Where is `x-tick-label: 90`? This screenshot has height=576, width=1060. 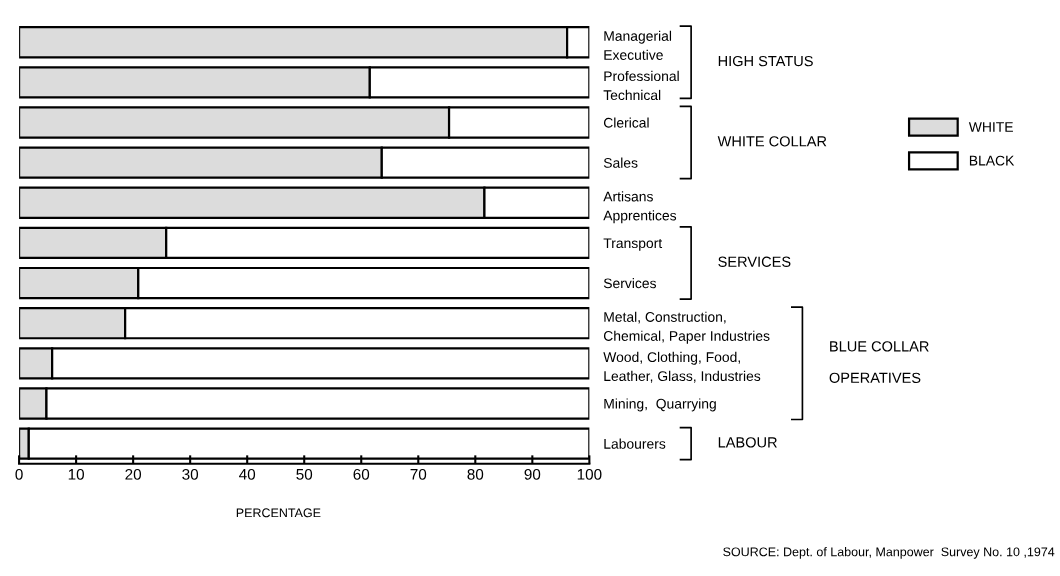
x-tick-label: 90 is located at coordinates (532, 474).